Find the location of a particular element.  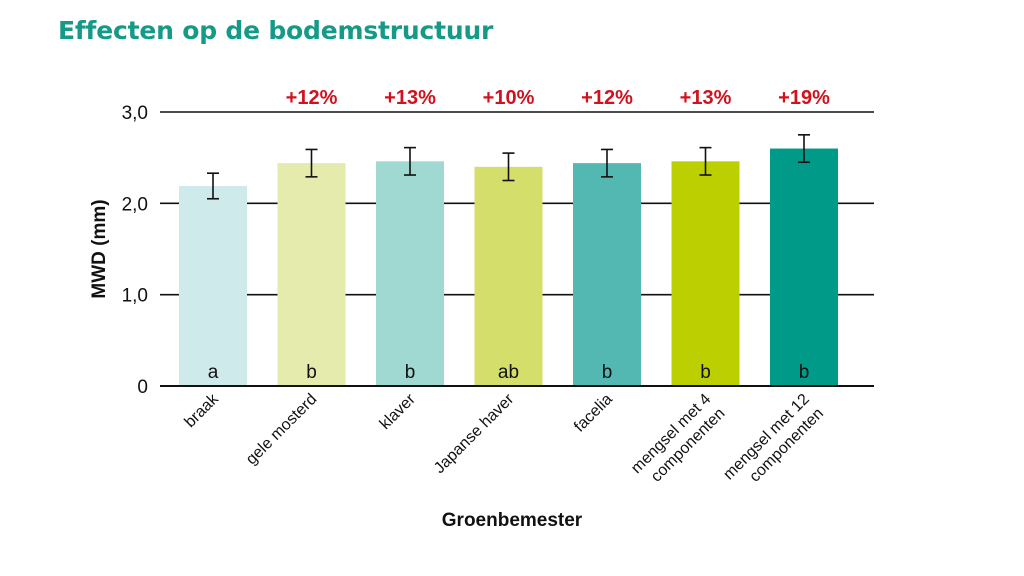

x-tick-label-line: klaver is located at coordinates (398, 411).